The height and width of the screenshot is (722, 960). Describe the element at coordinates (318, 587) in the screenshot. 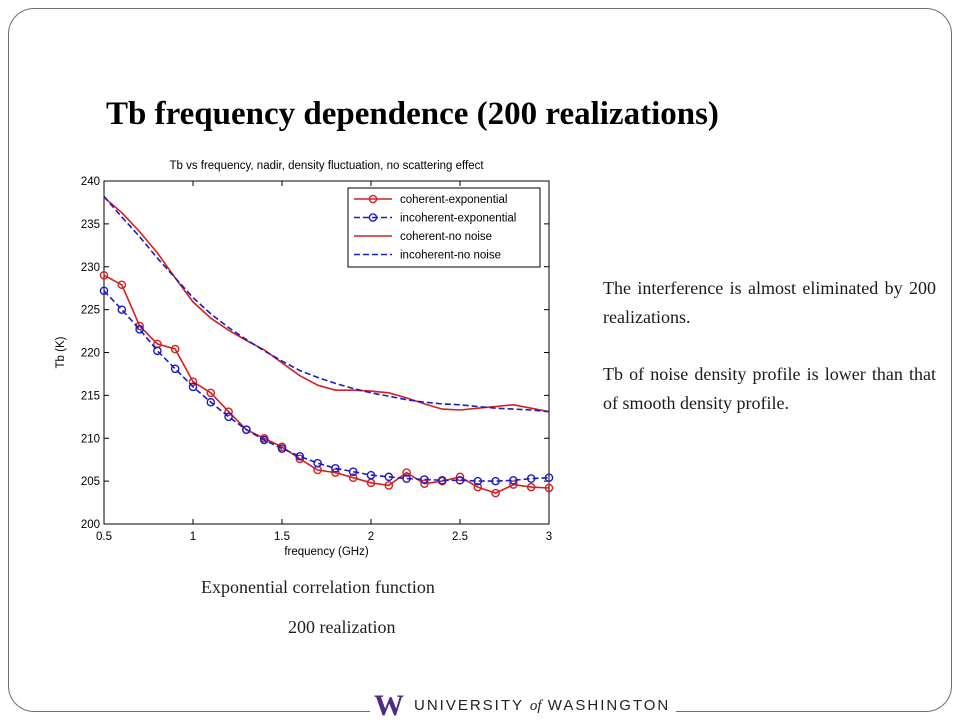

I see `chart-caption: Exponential correlation function` at that location.